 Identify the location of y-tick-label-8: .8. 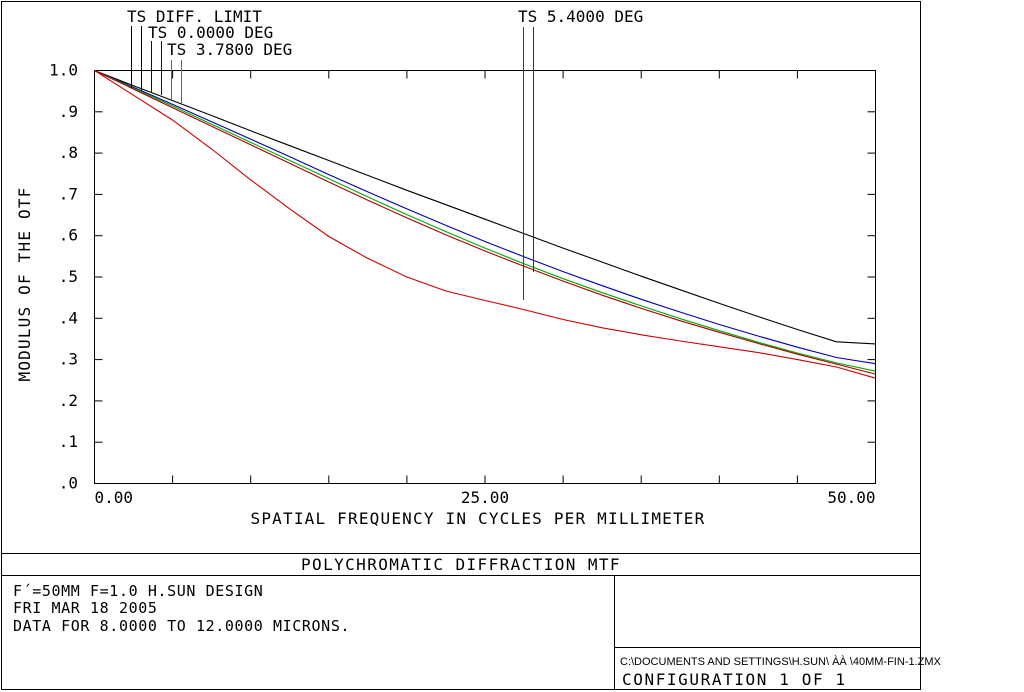
(68, 152).